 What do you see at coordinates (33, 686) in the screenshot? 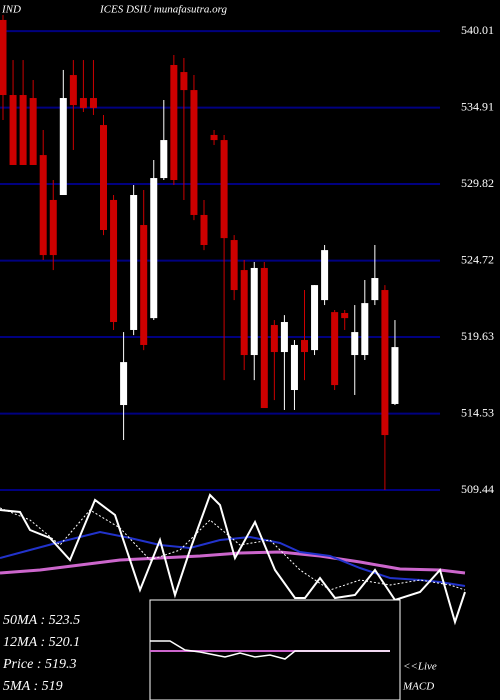
I see `annotation: 5MA : 519` at bounding box center [33, 686].